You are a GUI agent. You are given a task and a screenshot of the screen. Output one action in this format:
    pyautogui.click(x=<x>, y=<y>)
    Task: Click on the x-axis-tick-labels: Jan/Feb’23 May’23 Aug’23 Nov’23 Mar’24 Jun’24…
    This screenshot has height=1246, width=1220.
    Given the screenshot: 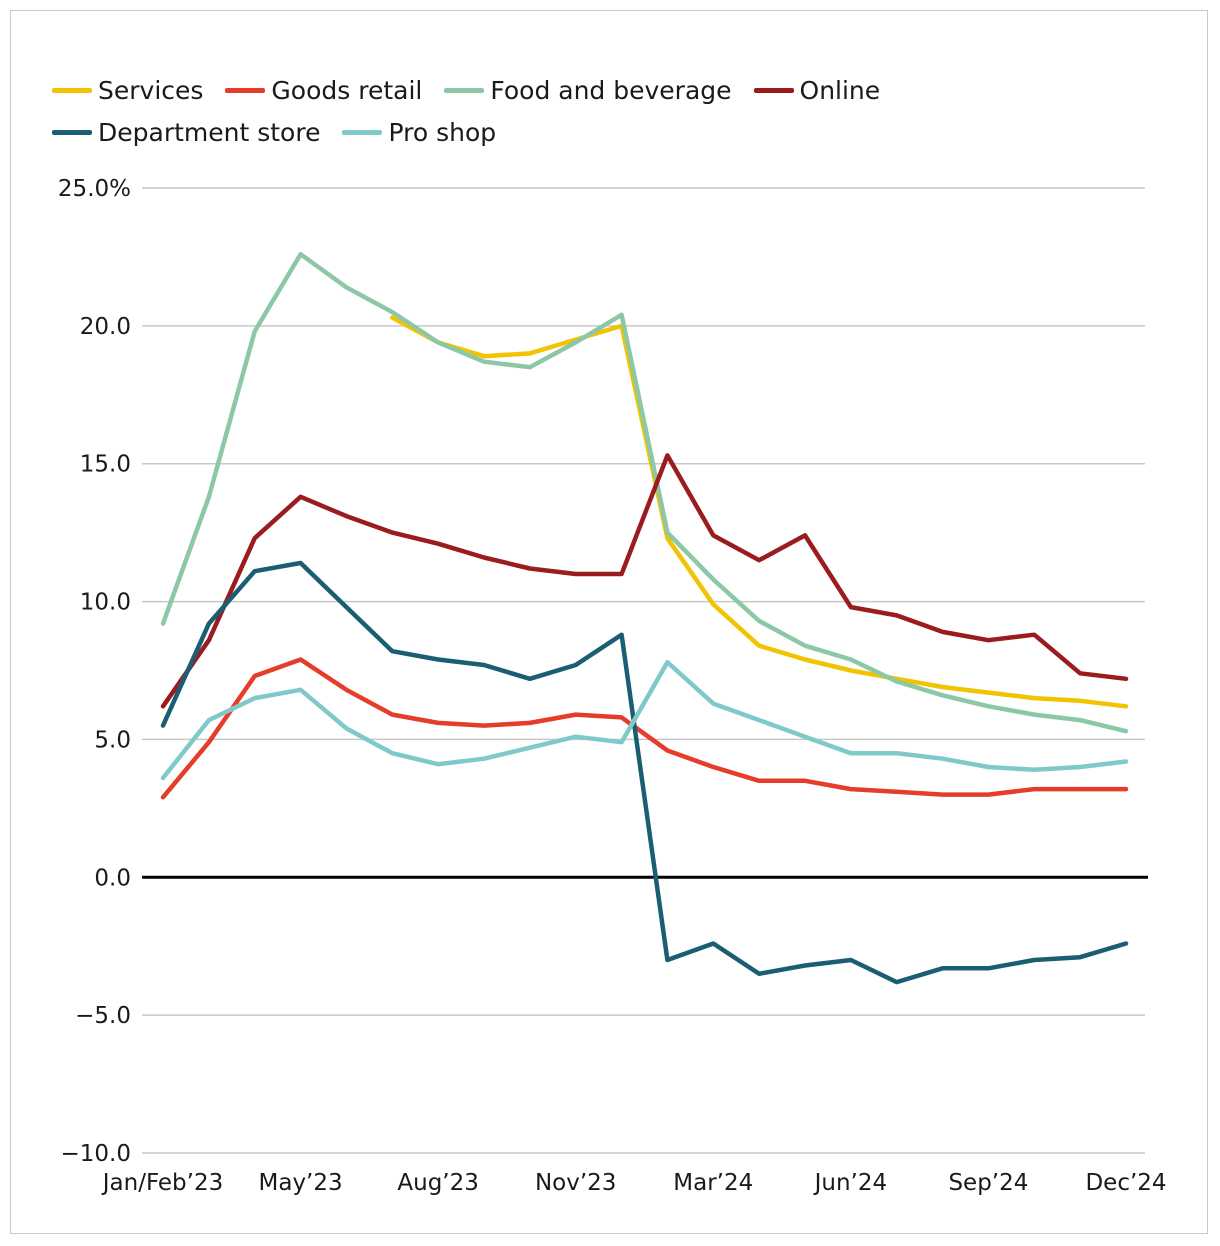 What is the action you would take?
    pyautogui.click(x=634, y=1183)
    